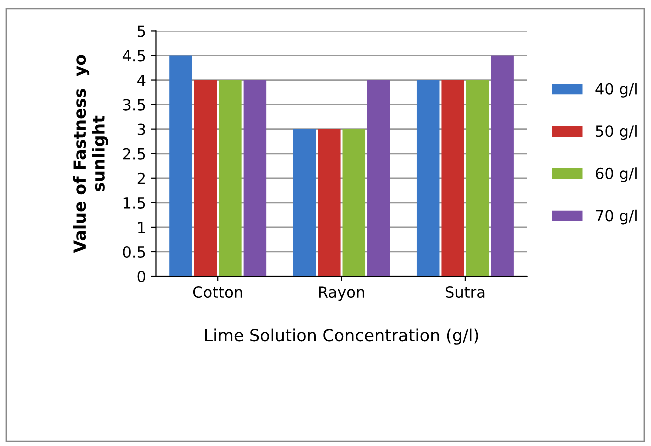  What do you see at coordinates (616, 217) in the screenshot?
I see `legend-label: 70 g/l` at bounding box center [616, 217].